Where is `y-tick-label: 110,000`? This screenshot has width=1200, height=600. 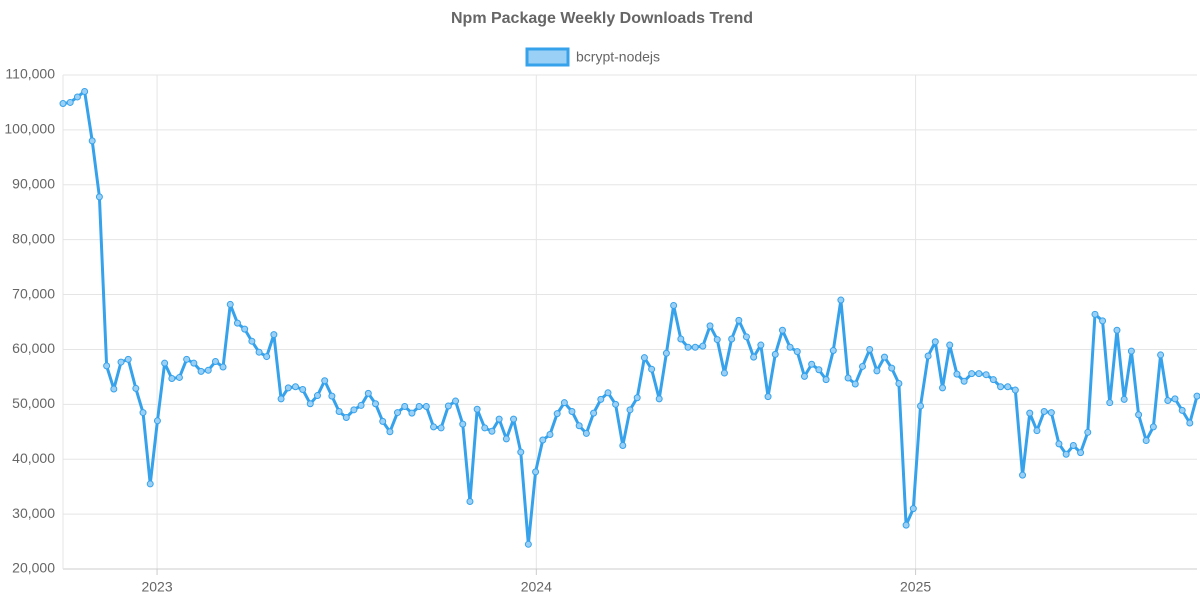
y-tick-label: 110,000 is located at coordinates (30, 74).